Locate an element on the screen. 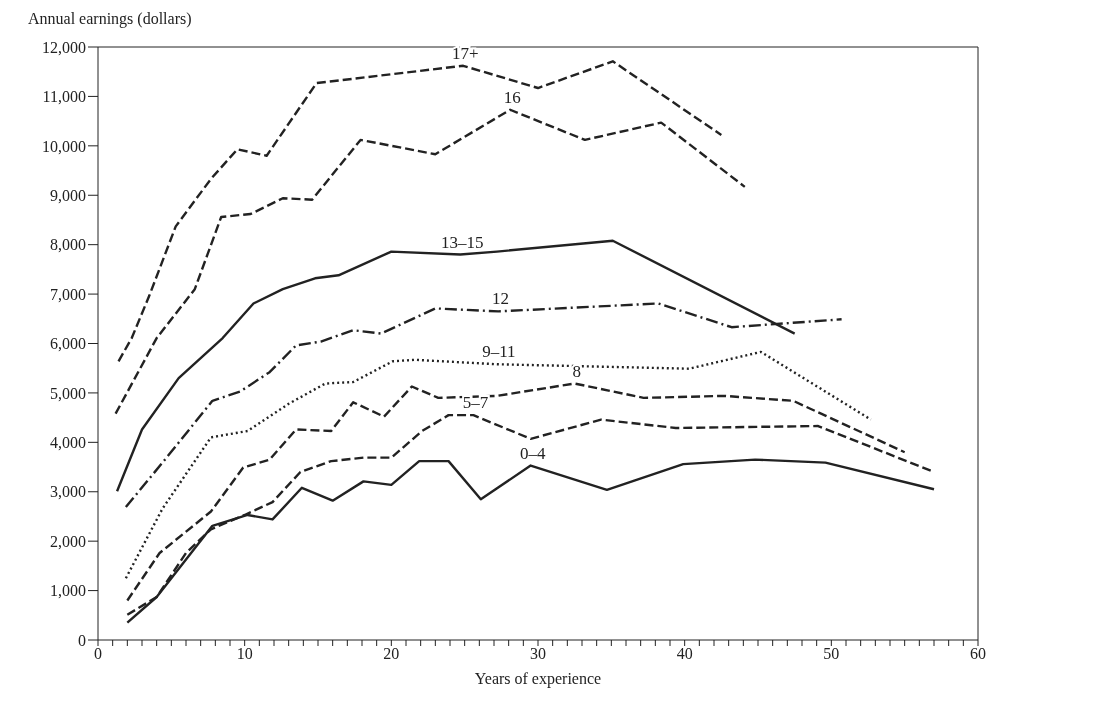 This screenshot has height=708, width=1093. series-label: 9–11 is located at coordinates (499, 352).